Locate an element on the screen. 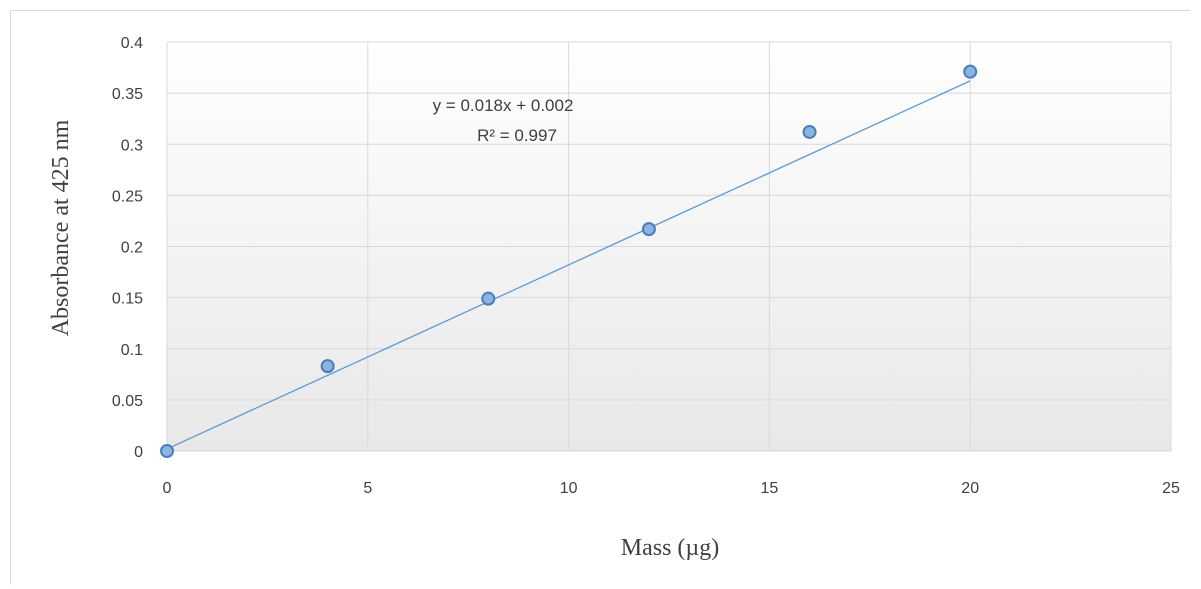 The height and width of the screenshot is (589, 1201). y-tick-label: 0.05 is located at coordinates (127, 401).